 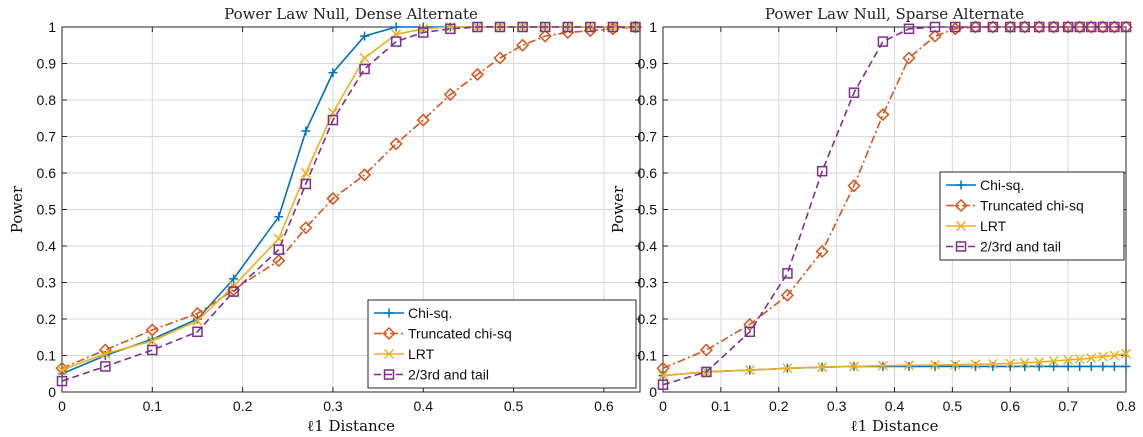 What do you see at coordinates (514, 406) in the screenshot?
I see `x-tick-label: 0.5` at bounding box center [514, 406].